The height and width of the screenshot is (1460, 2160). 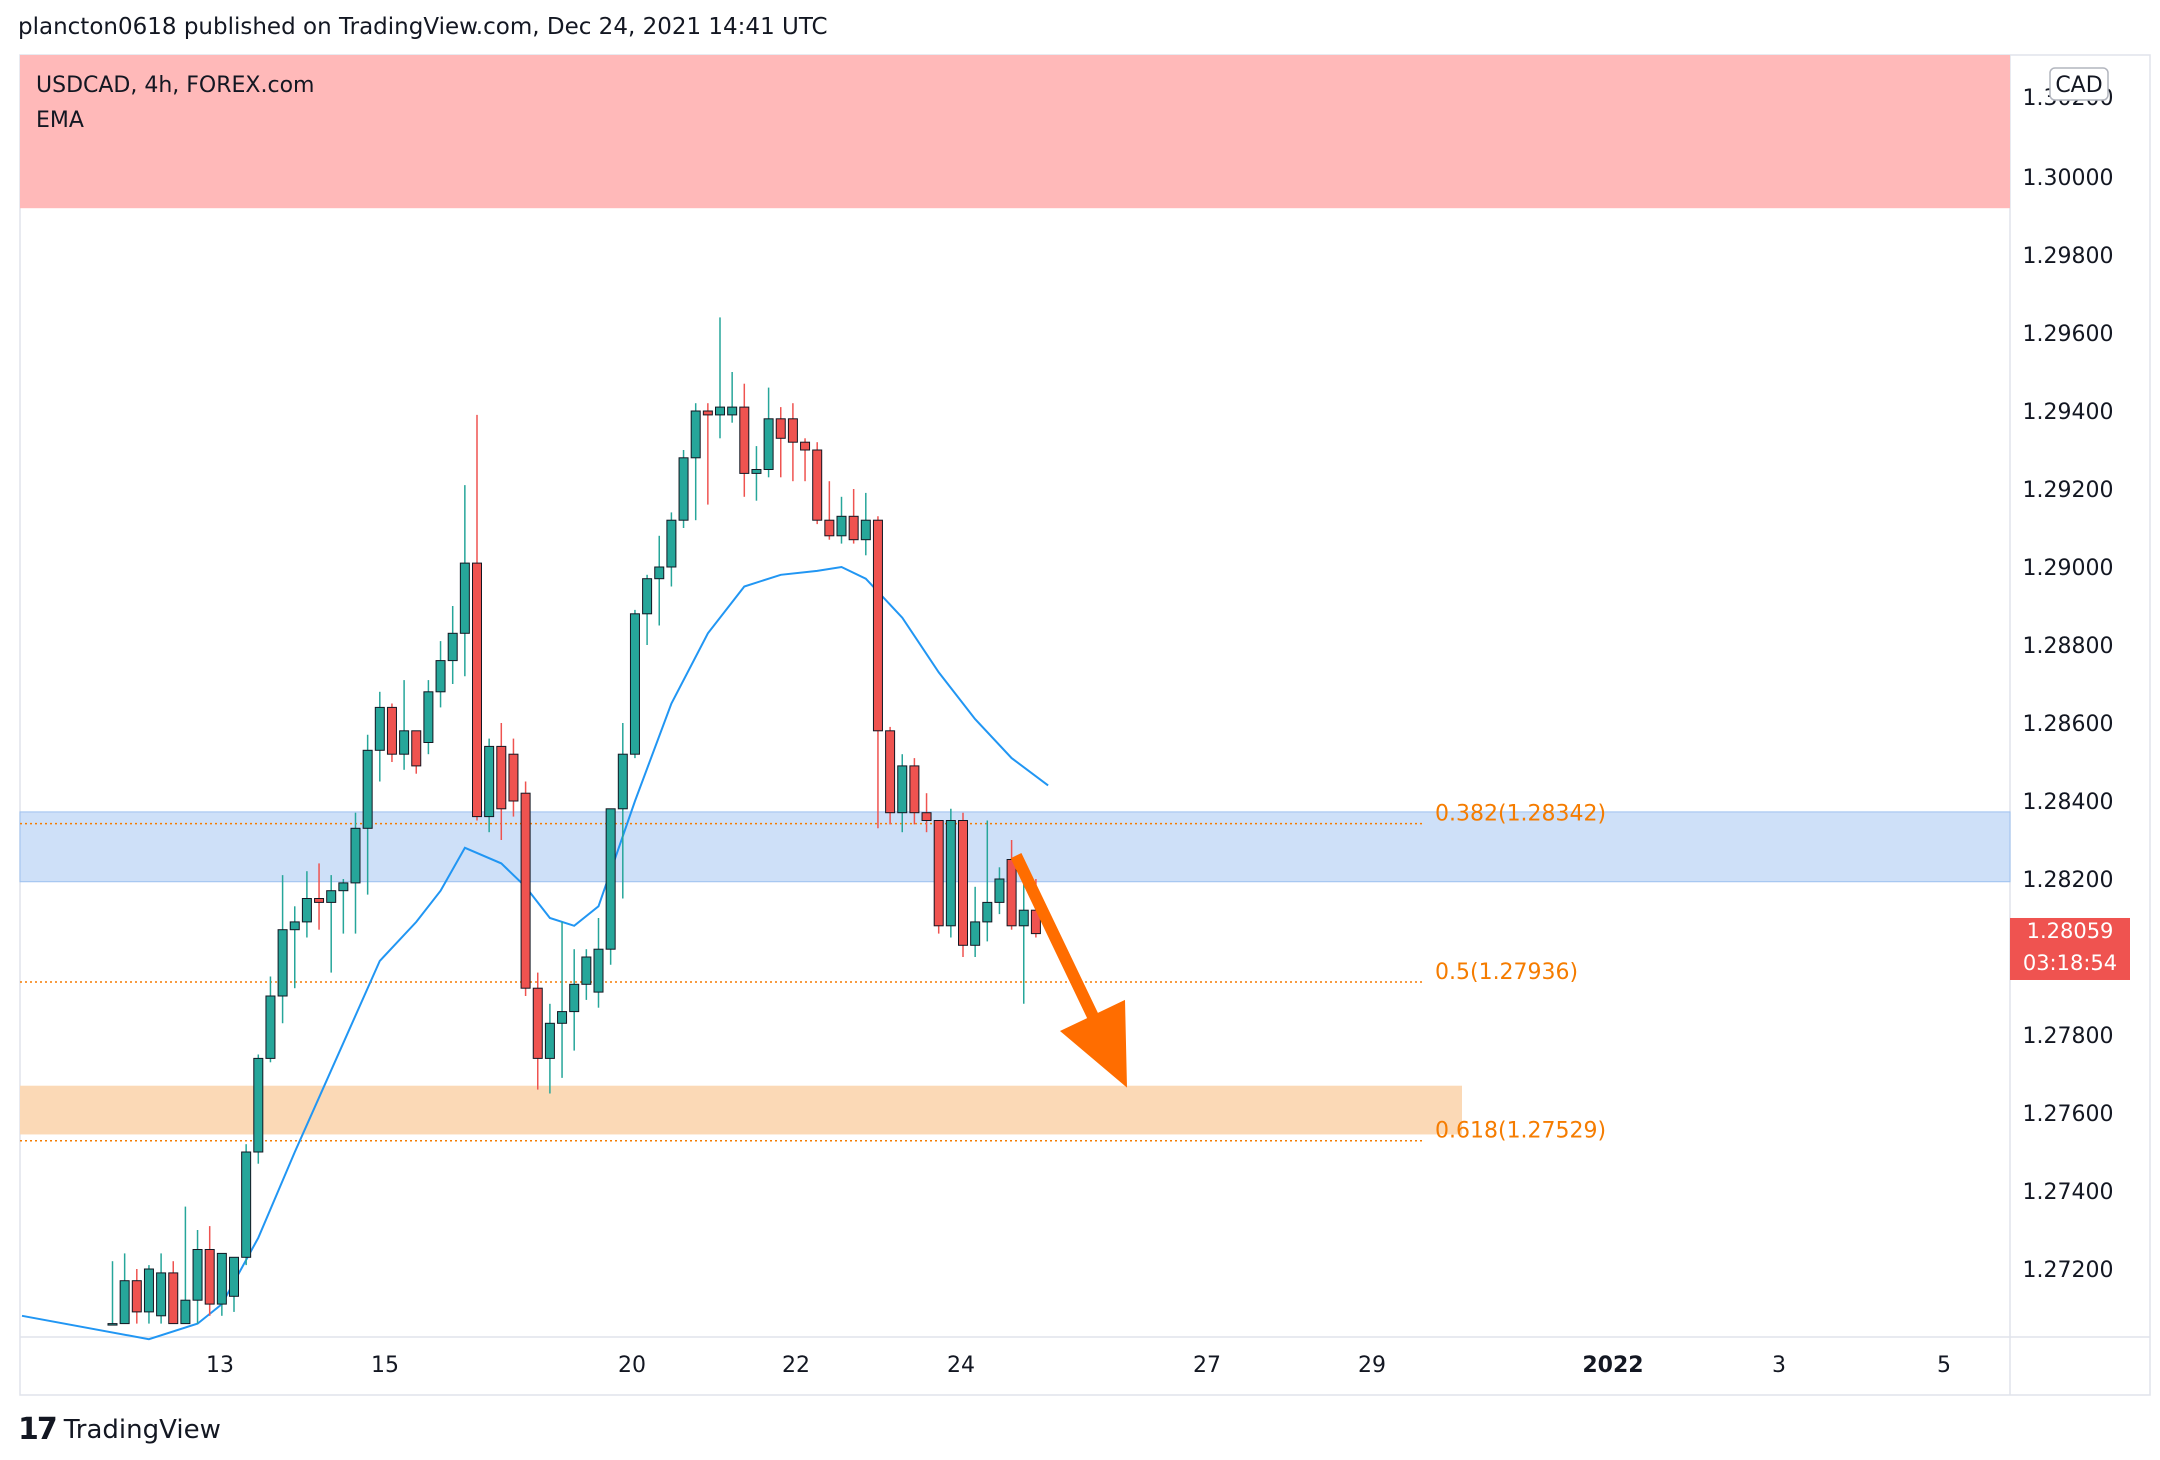 I want to click on legend-indicator: EMA, so click(x=60, y=120).